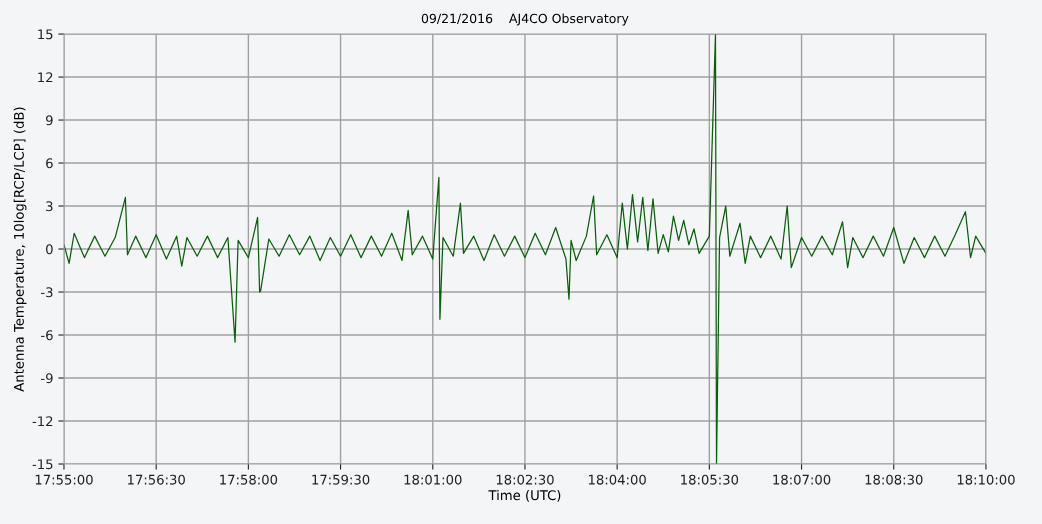 The width and height of the screenshot is (1042, 524). I want to click on x-tick-label: 17:58:00, so click(249, 479).